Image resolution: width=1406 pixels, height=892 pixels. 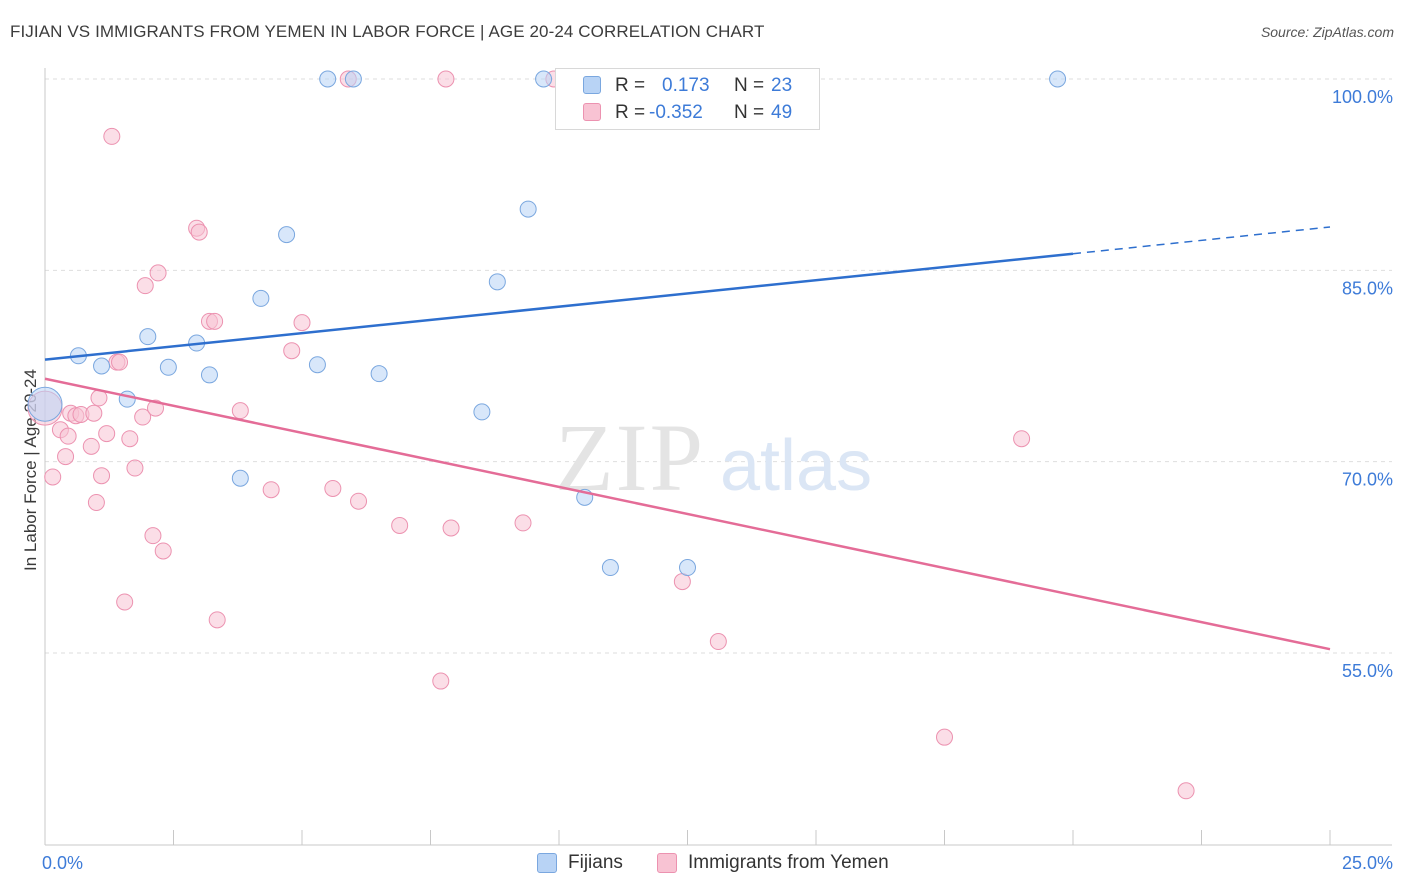 What do you see at coordinates (676, 112) in the screenshot?
I see `r-value-yemen: -0.352` at bounding box center [676, 112].